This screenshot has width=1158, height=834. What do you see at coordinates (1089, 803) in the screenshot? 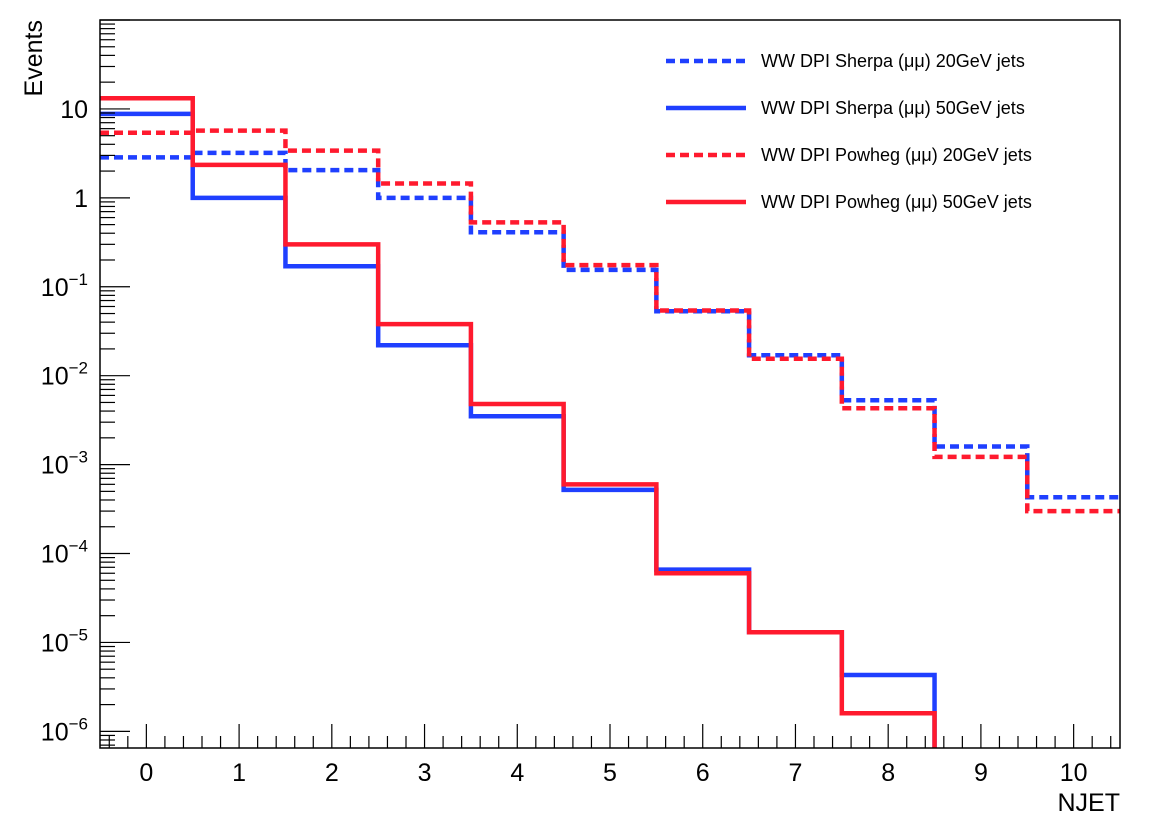
I see `x-axis-title: NJET` at bounding box center [1089, 803].